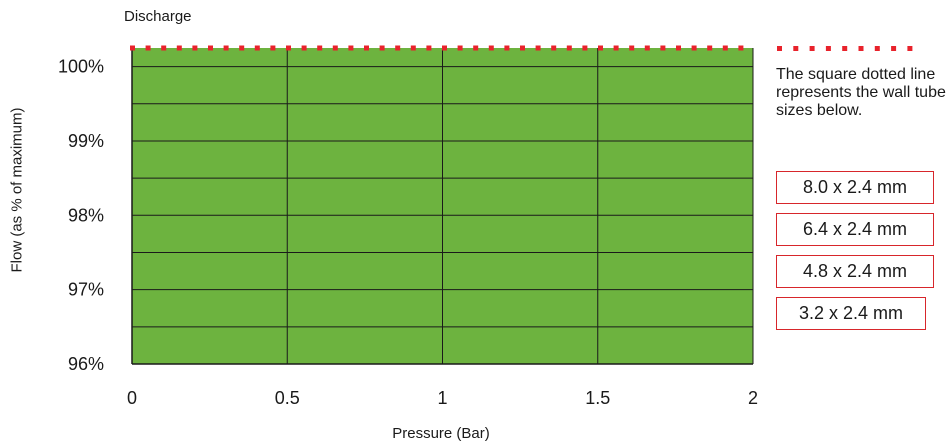 This screenshot has width=949, height=447. What do you see at coordinates (86, 141) in the screenshot?
I see `y-tick-label: 99%` at bounding box center [86, 141].